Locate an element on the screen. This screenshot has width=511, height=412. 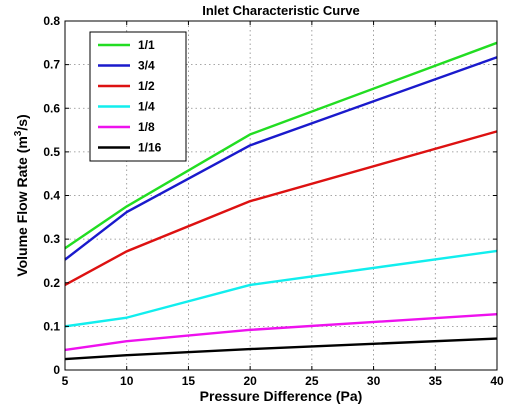
x-tick-label: 35 is located at coordinates (436, 381).